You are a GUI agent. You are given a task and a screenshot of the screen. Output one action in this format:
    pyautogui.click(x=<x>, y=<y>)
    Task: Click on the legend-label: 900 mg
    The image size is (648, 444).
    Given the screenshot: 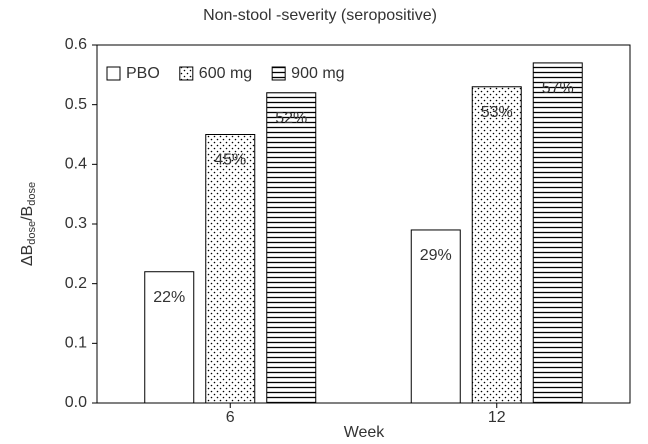 What is the action you would take?
    pyautogui.click(x=317, y=73)
    